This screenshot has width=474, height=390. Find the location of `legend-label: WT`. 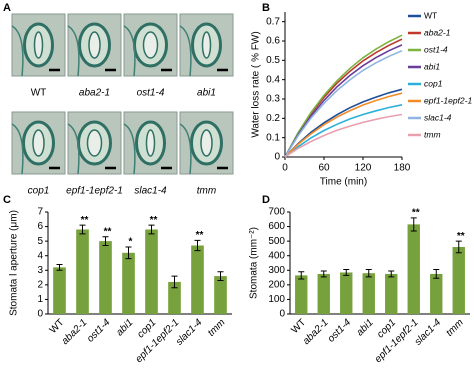

legend-label: WT is located at coordinates (430, 15).